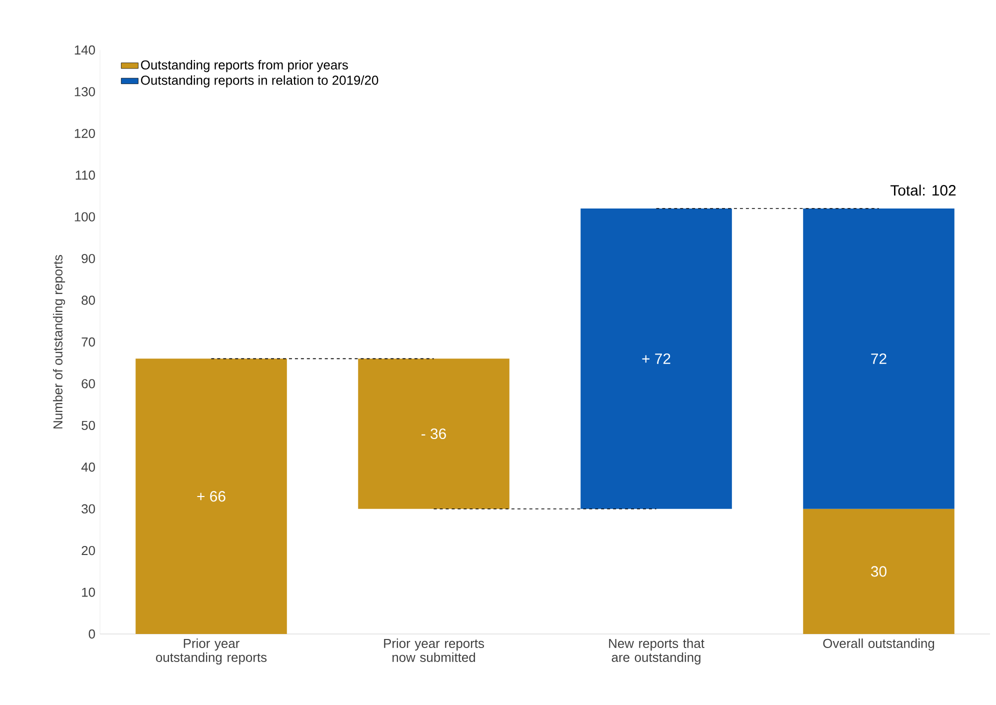 This screenshot has width=996, height=705. I want to click on data-label: + 72, so click(656, 358).